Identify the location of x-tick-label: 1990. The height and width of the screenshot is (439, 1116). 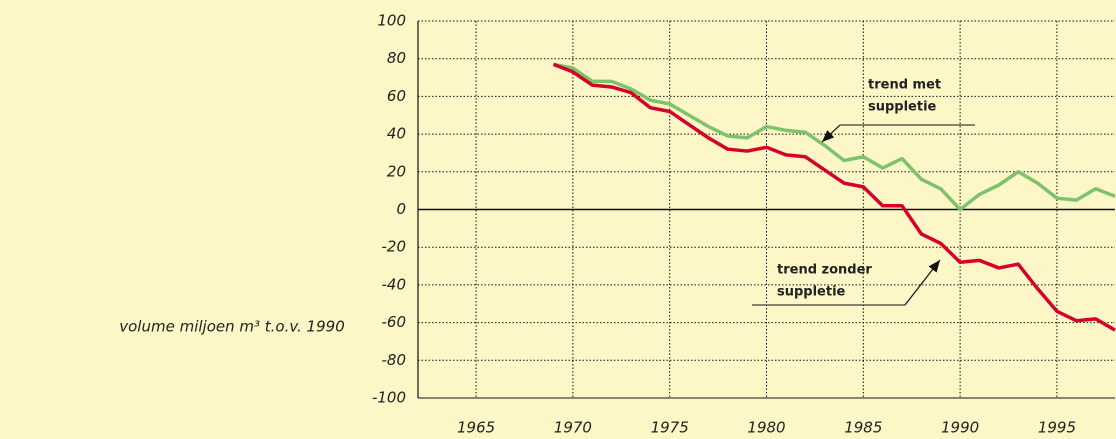
(960, 428).